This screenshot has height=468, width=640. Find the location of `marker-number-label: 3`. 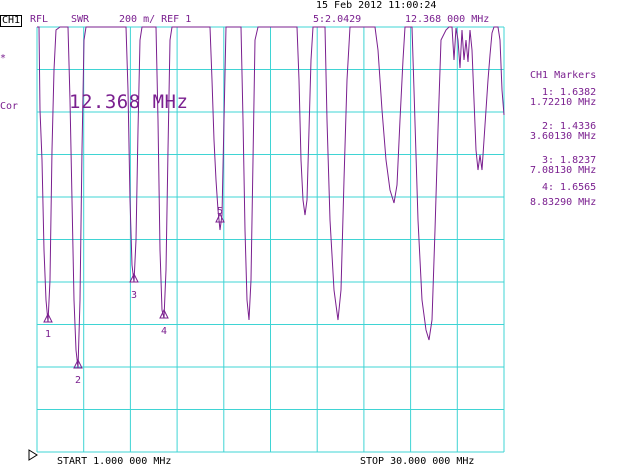

marker-number-label: 3 is located at coordinates (134, 295).